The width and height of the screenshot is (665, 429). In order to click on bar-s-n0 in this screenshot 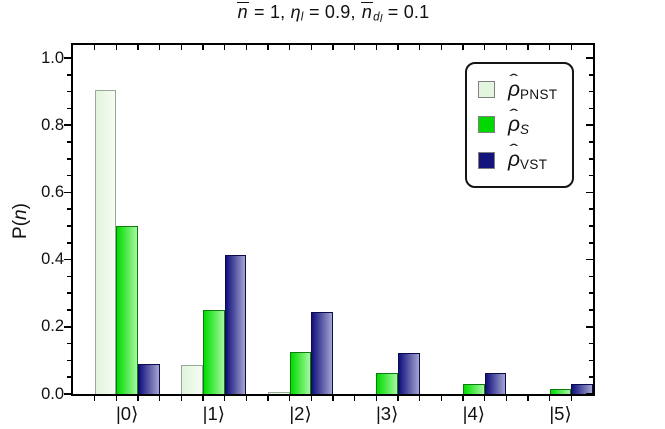, I will do `click(127, 310)`.